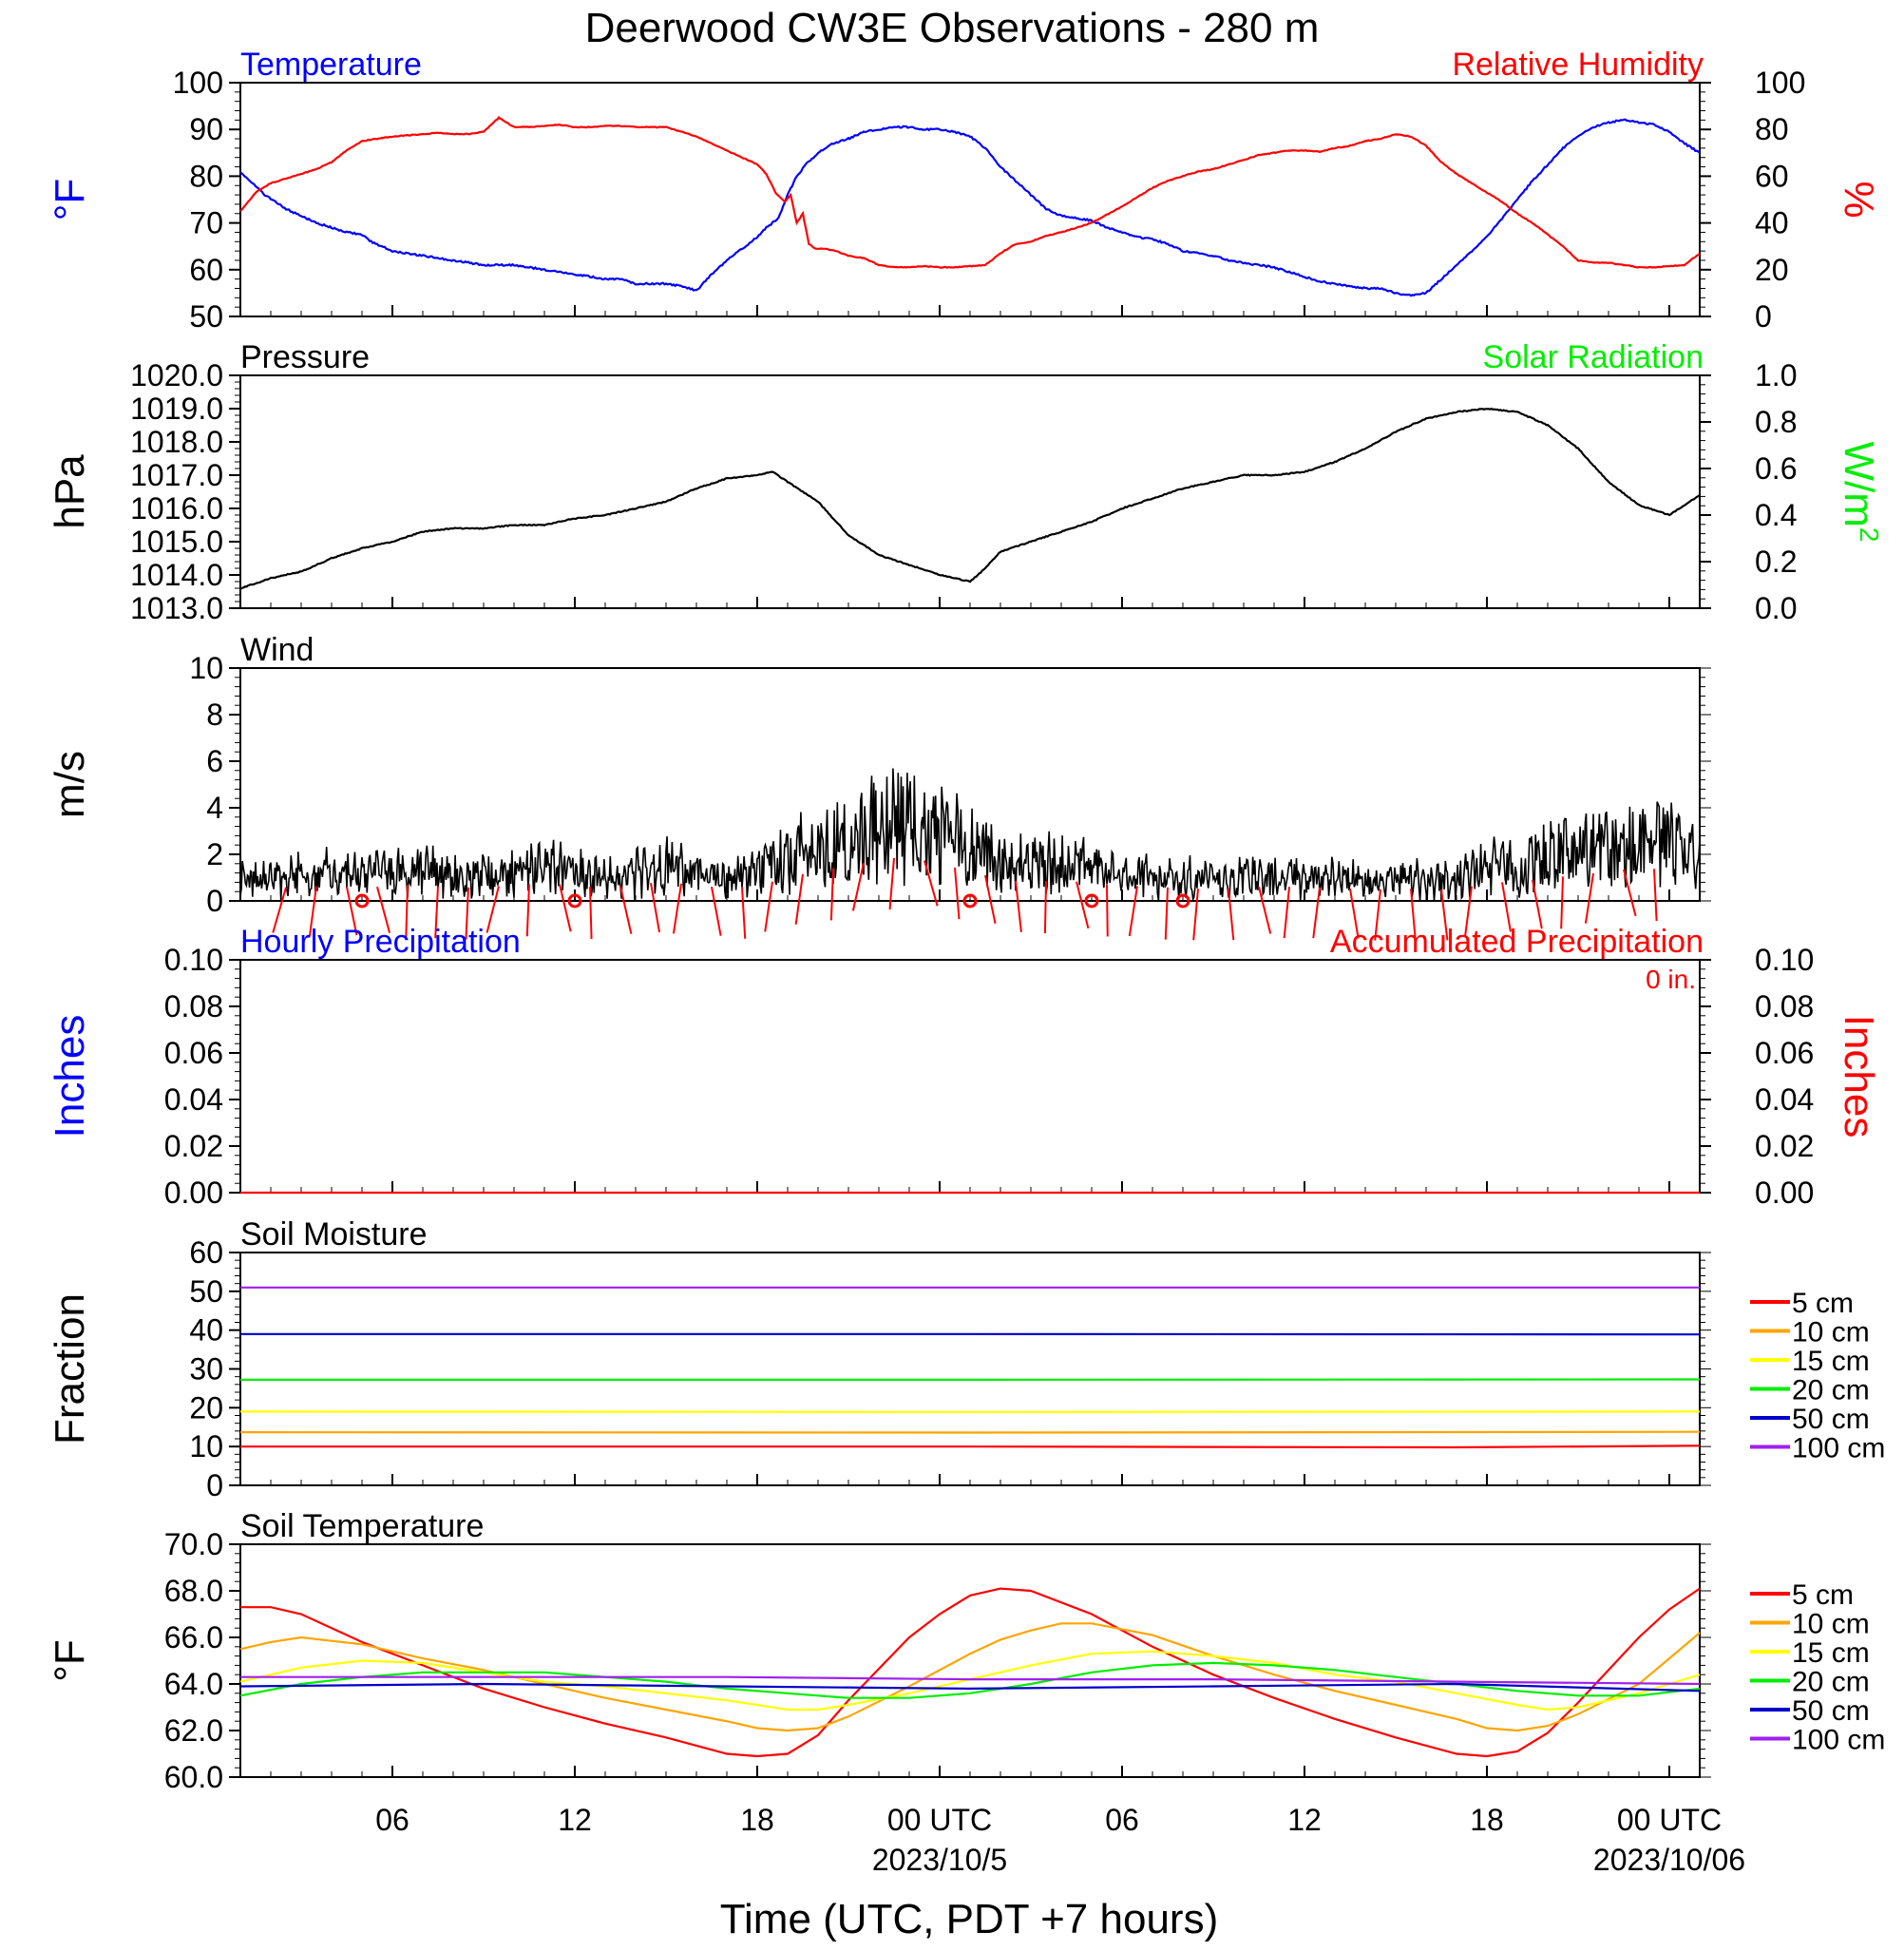 The height and width of the screenshot is (1951, 1904). I want to click on panel-title-left: Pressure, so click(305, 357).